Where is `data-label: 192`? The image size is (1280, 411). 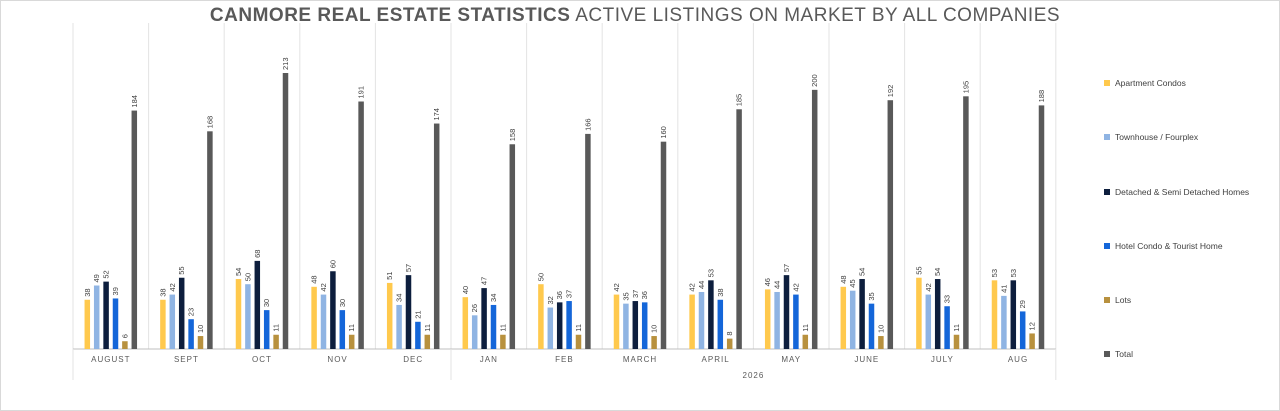
data-label: 192 is located at coordinates (890, 91).